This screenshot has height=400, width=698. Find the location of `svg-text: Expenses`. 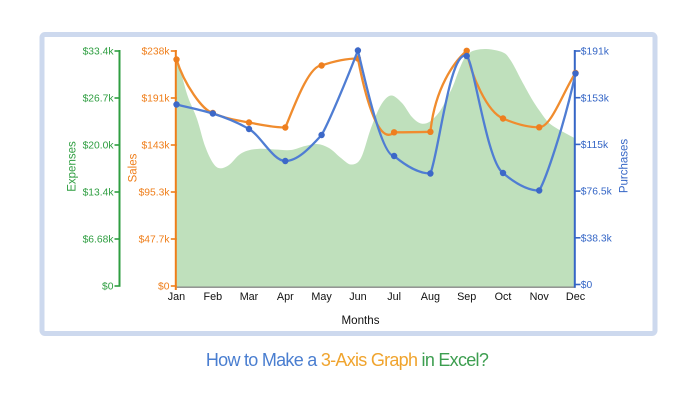

svg-text: Expenses is located at coordinates (72, 166).